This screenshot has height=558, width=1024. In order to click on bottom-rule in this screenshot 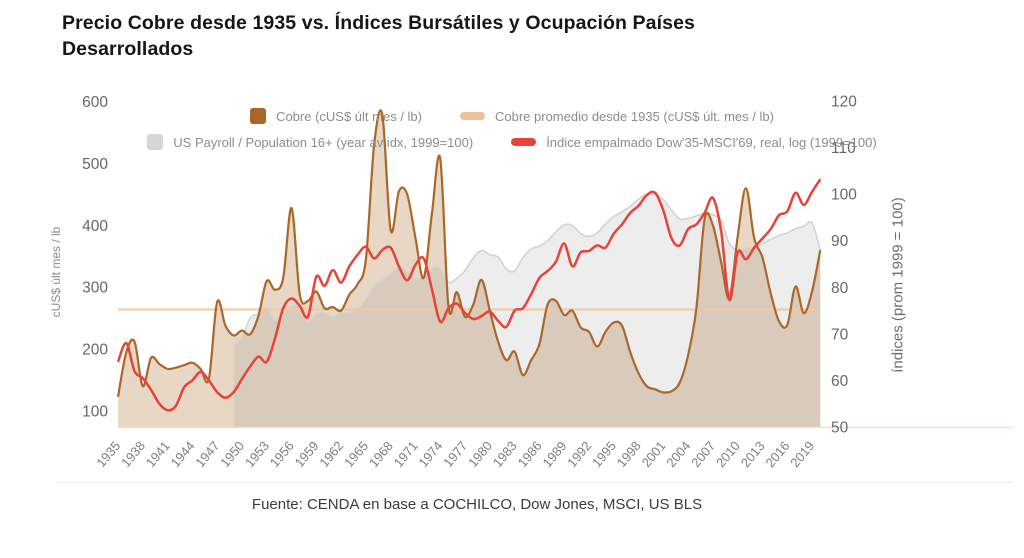, I will do `click(534, 482)`.